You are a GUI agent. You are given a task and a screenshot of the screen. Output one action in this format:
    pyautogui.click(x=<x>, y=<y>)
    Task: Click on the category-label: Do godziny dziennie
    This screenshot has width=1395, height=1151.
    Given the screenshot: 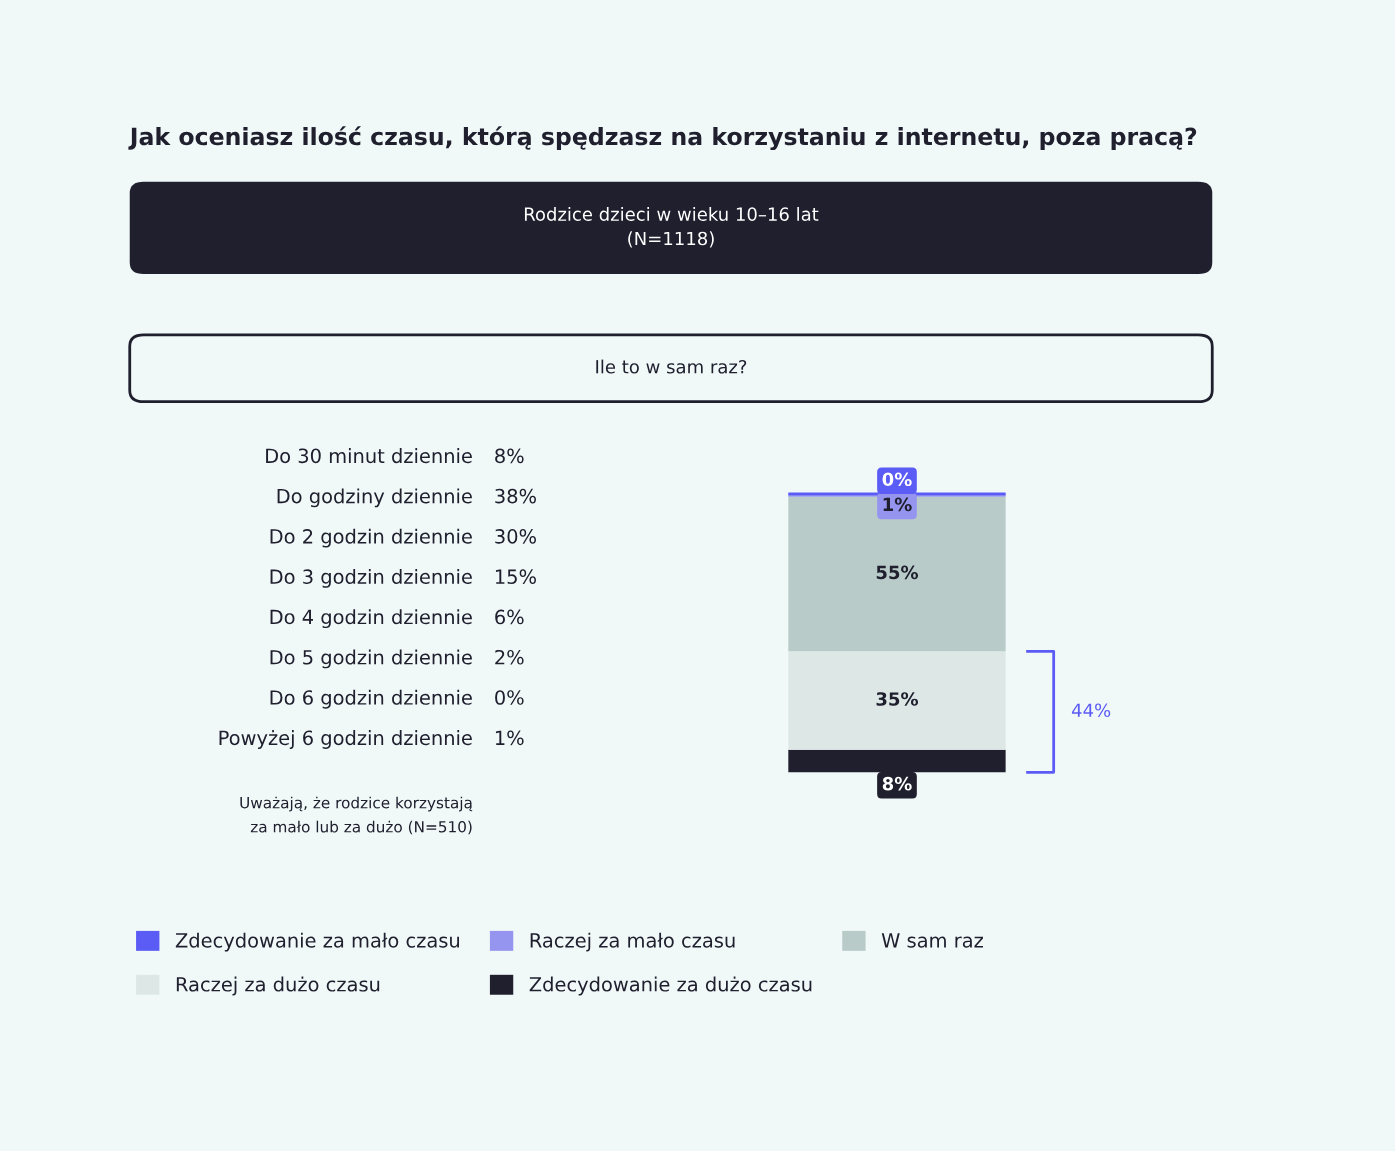 What is the action you would take?
    pyautogui.click(x=374, y=498)
    